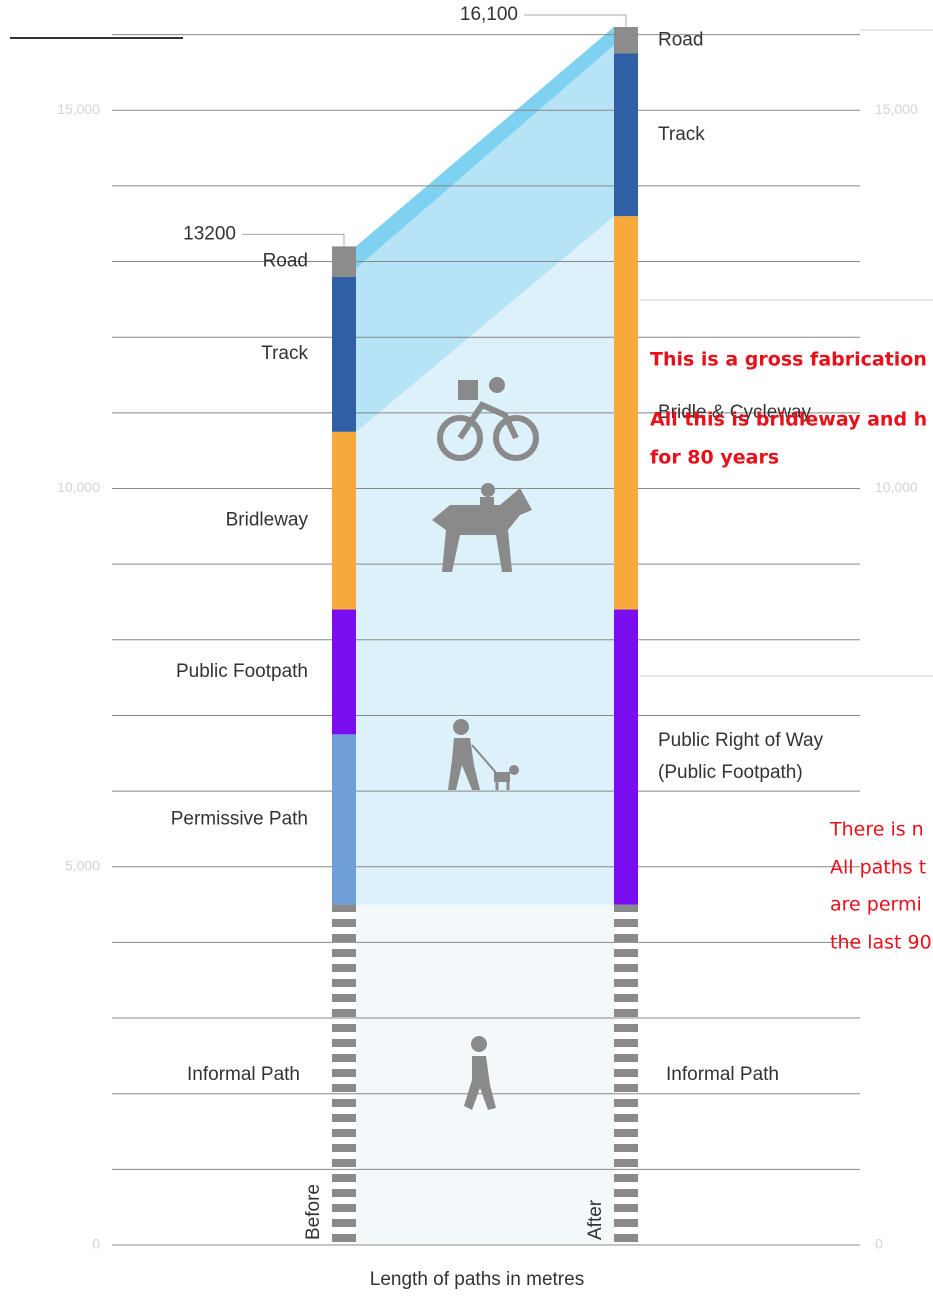  What do you see at coordinates (483, 754) in the screenshot?
I see `walker-dog-icon` at bounding box center [483, 754].